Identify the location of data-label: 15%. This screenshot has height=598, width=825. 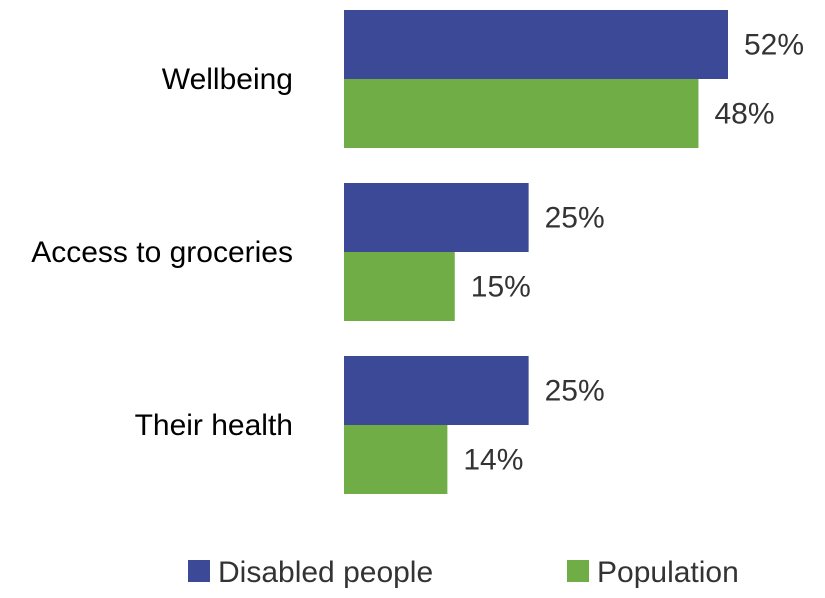
(501, 287).